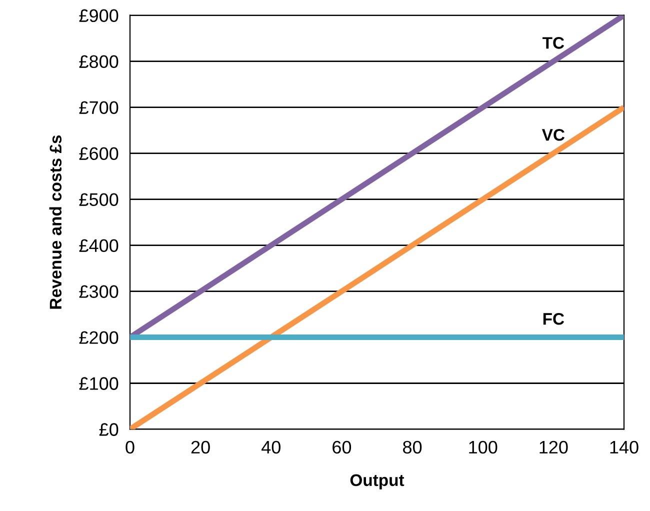 The image size is (650, 511). I want to click on x-tick-label: 140, so click(624, 447).